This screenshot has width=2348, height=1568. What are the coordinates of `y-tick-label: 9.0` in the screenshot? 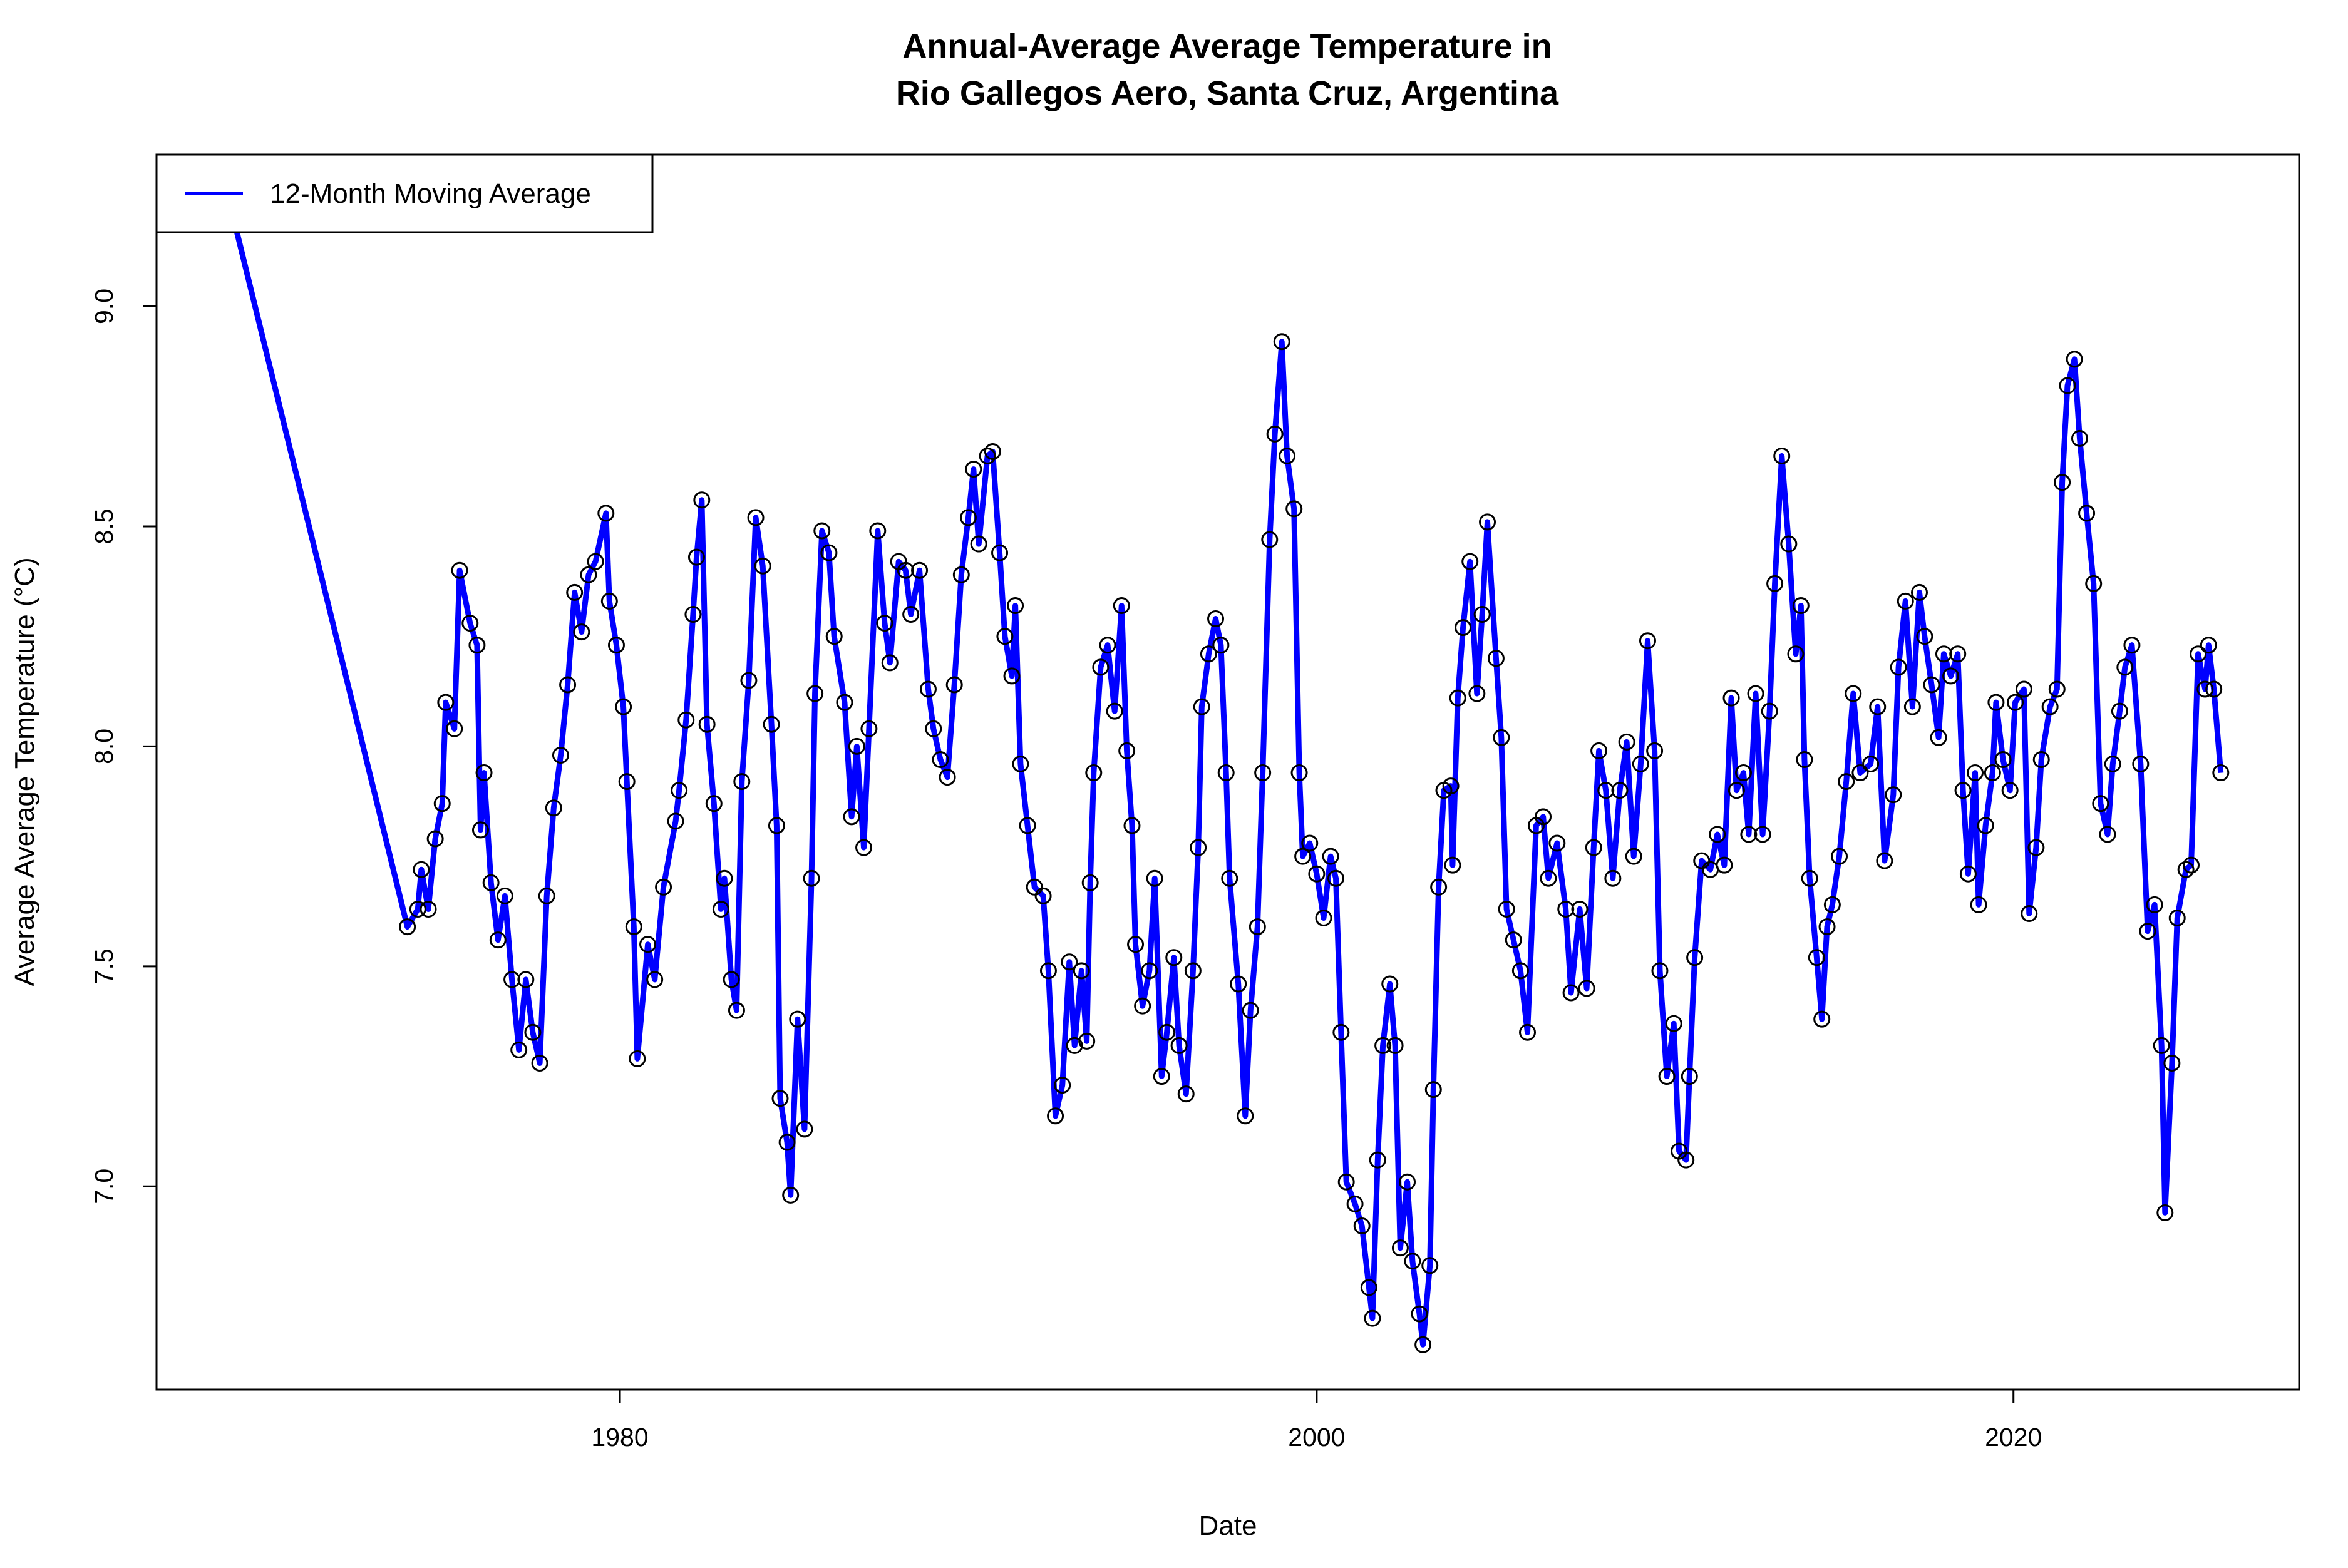 It's located at (104, 306).